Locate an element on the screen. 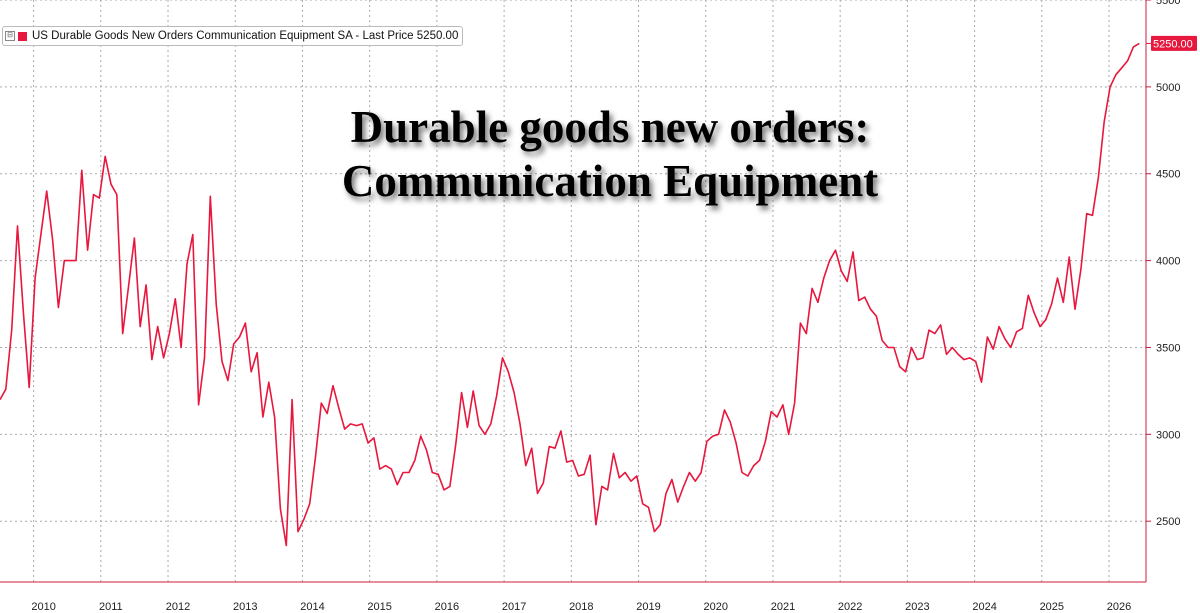  x-tick-label: 2014 is located at coordinates (312, 607).